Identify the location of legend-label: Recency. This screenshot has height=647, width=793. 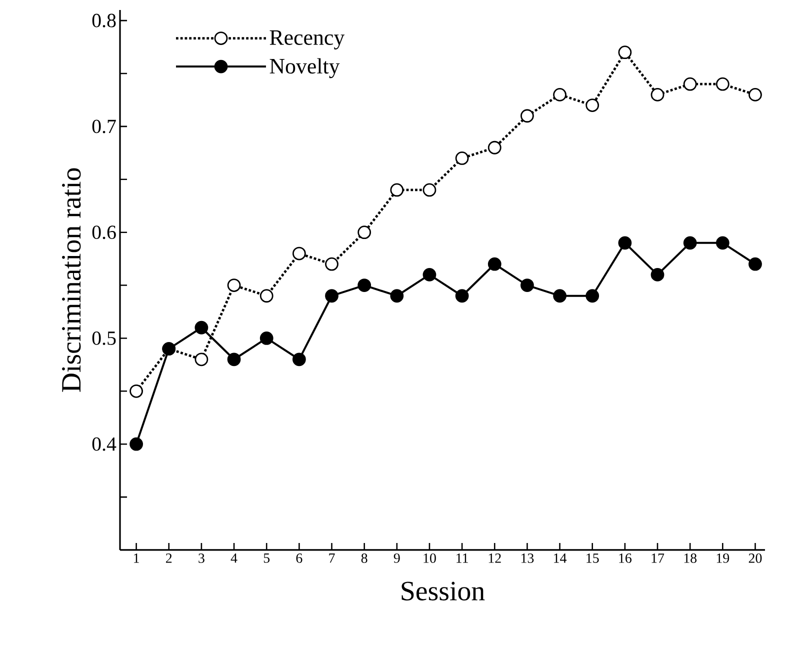
(307, 40).